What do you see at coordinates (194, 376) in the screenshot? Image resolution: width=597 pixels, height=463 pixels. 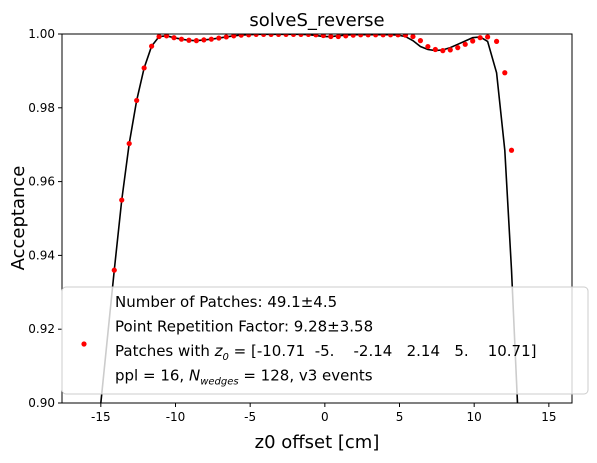 I see `legend-text-part: N` at bounding box center [194, 376].